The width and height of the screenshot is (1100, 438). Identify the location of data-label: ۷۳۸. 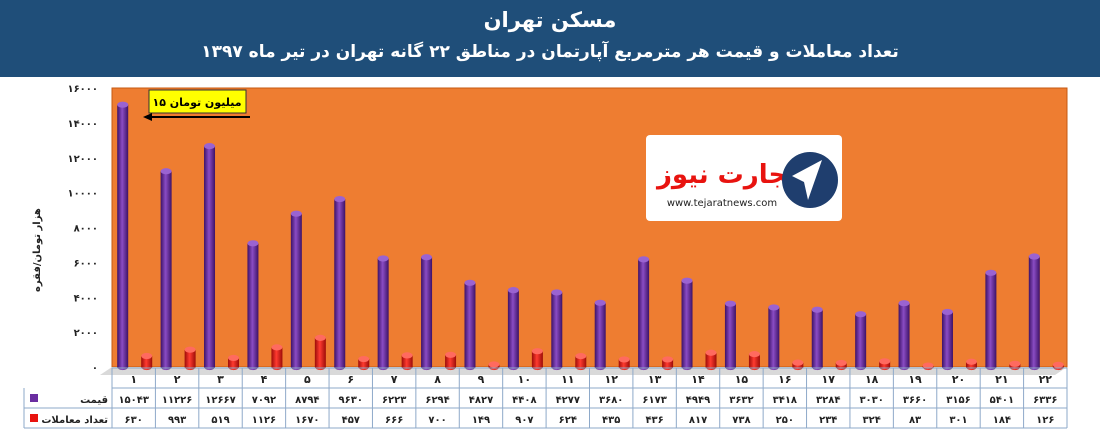
(741, 420).